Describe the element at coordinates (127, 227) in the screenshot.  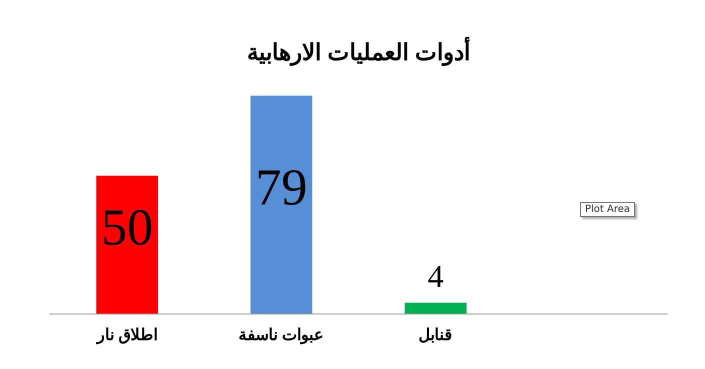
I see `data-label: 50` at that location.